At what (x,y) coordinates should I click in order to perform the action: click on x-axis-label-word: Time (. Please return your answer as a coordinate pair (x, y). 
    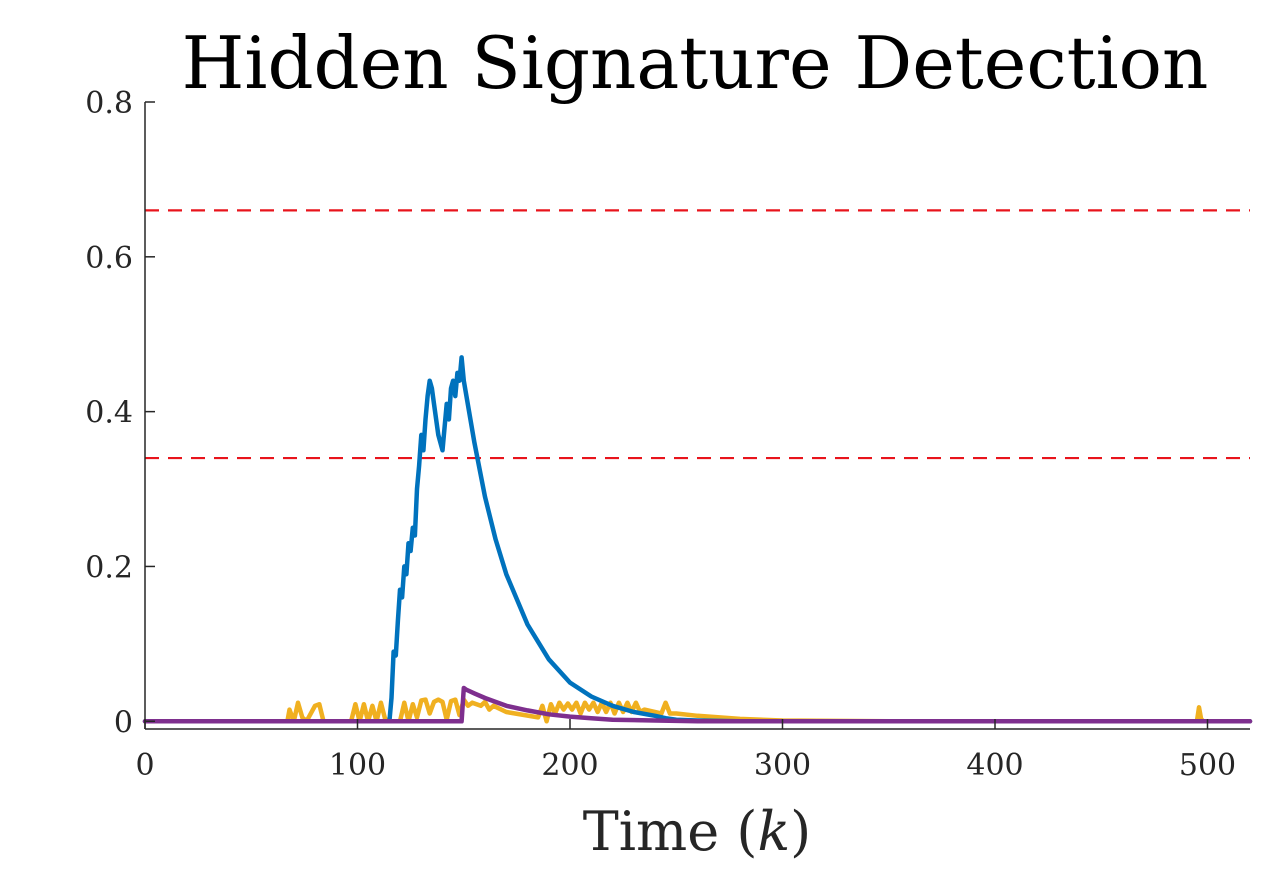
    Looking at the image, I should click on (670, 831).